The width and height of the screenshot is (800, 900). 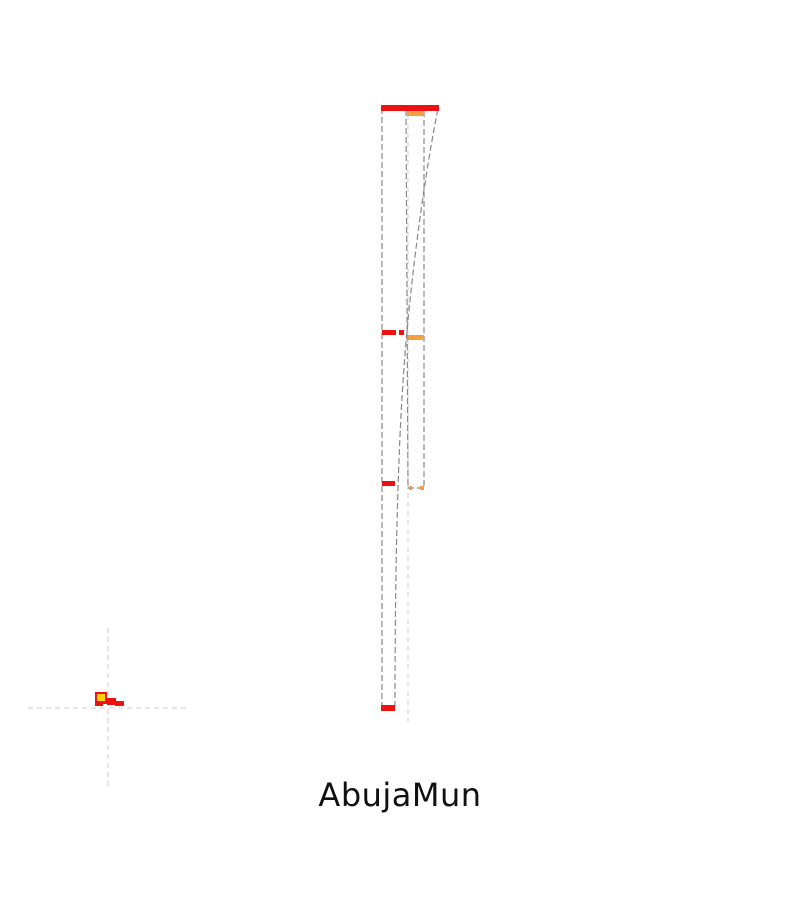 What do you see at coordinates (400, 795) in the screenshot?
I see `map-caption: AbujaMun` at bounding box center [400, 795].